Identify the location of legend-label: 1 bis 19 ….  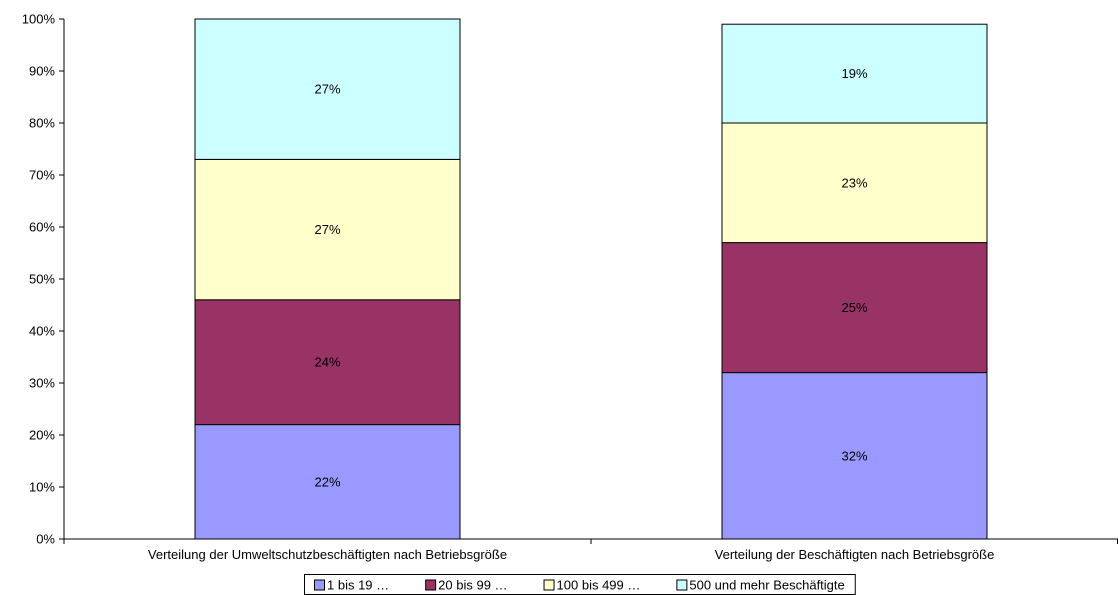
(358, 585).